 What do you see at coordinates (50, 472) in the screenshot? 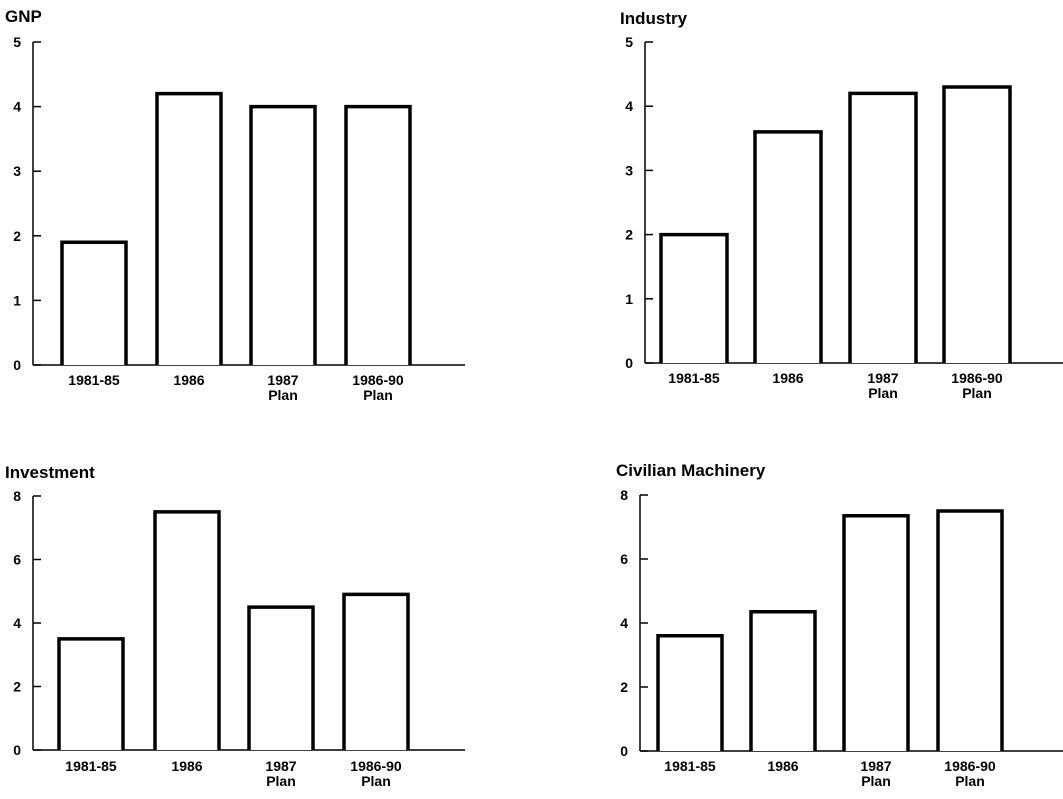
I see `chart-title: Investment` at bounding box center [50, 472].